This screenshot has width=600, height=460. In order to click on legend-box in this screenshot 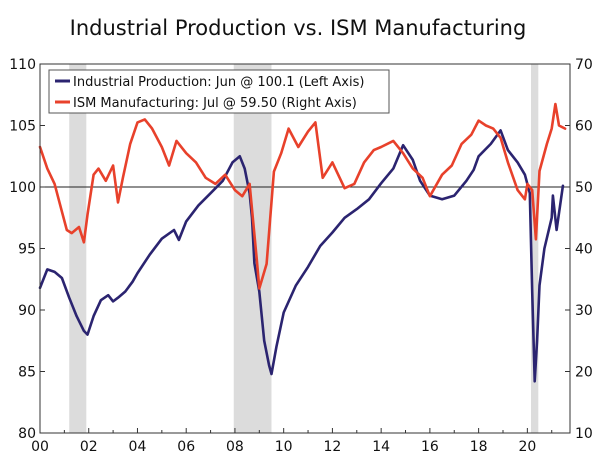, I will do `click(219, 91)`.